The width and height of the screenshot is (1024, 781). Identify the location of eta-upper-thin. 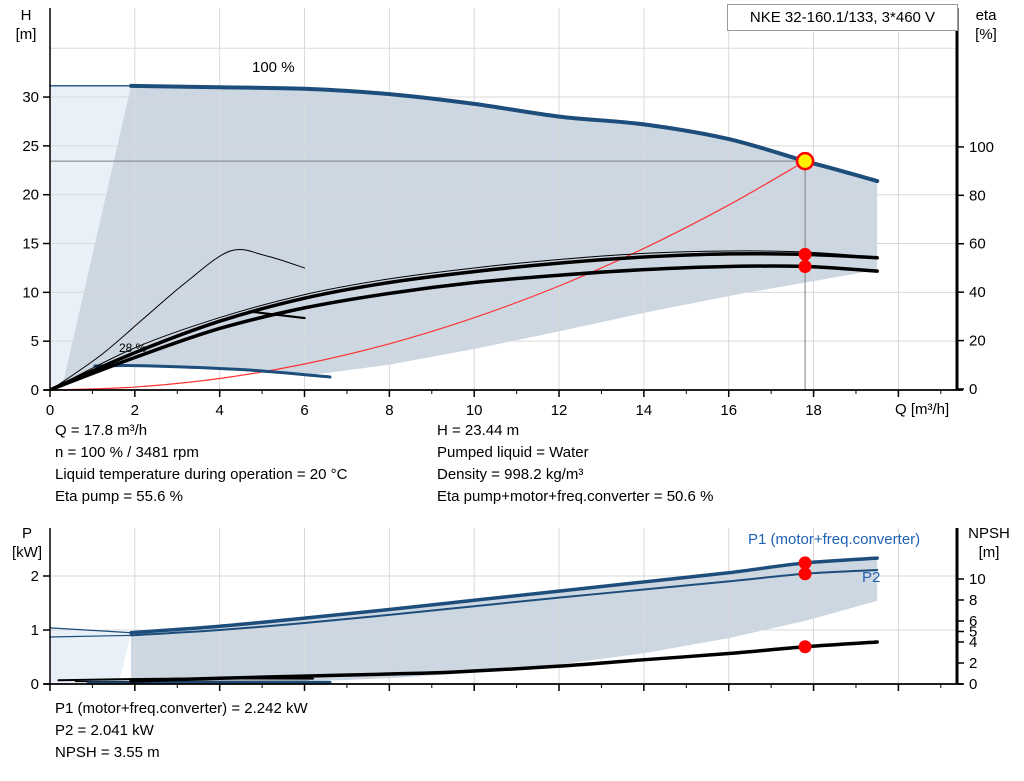
(464, 320).